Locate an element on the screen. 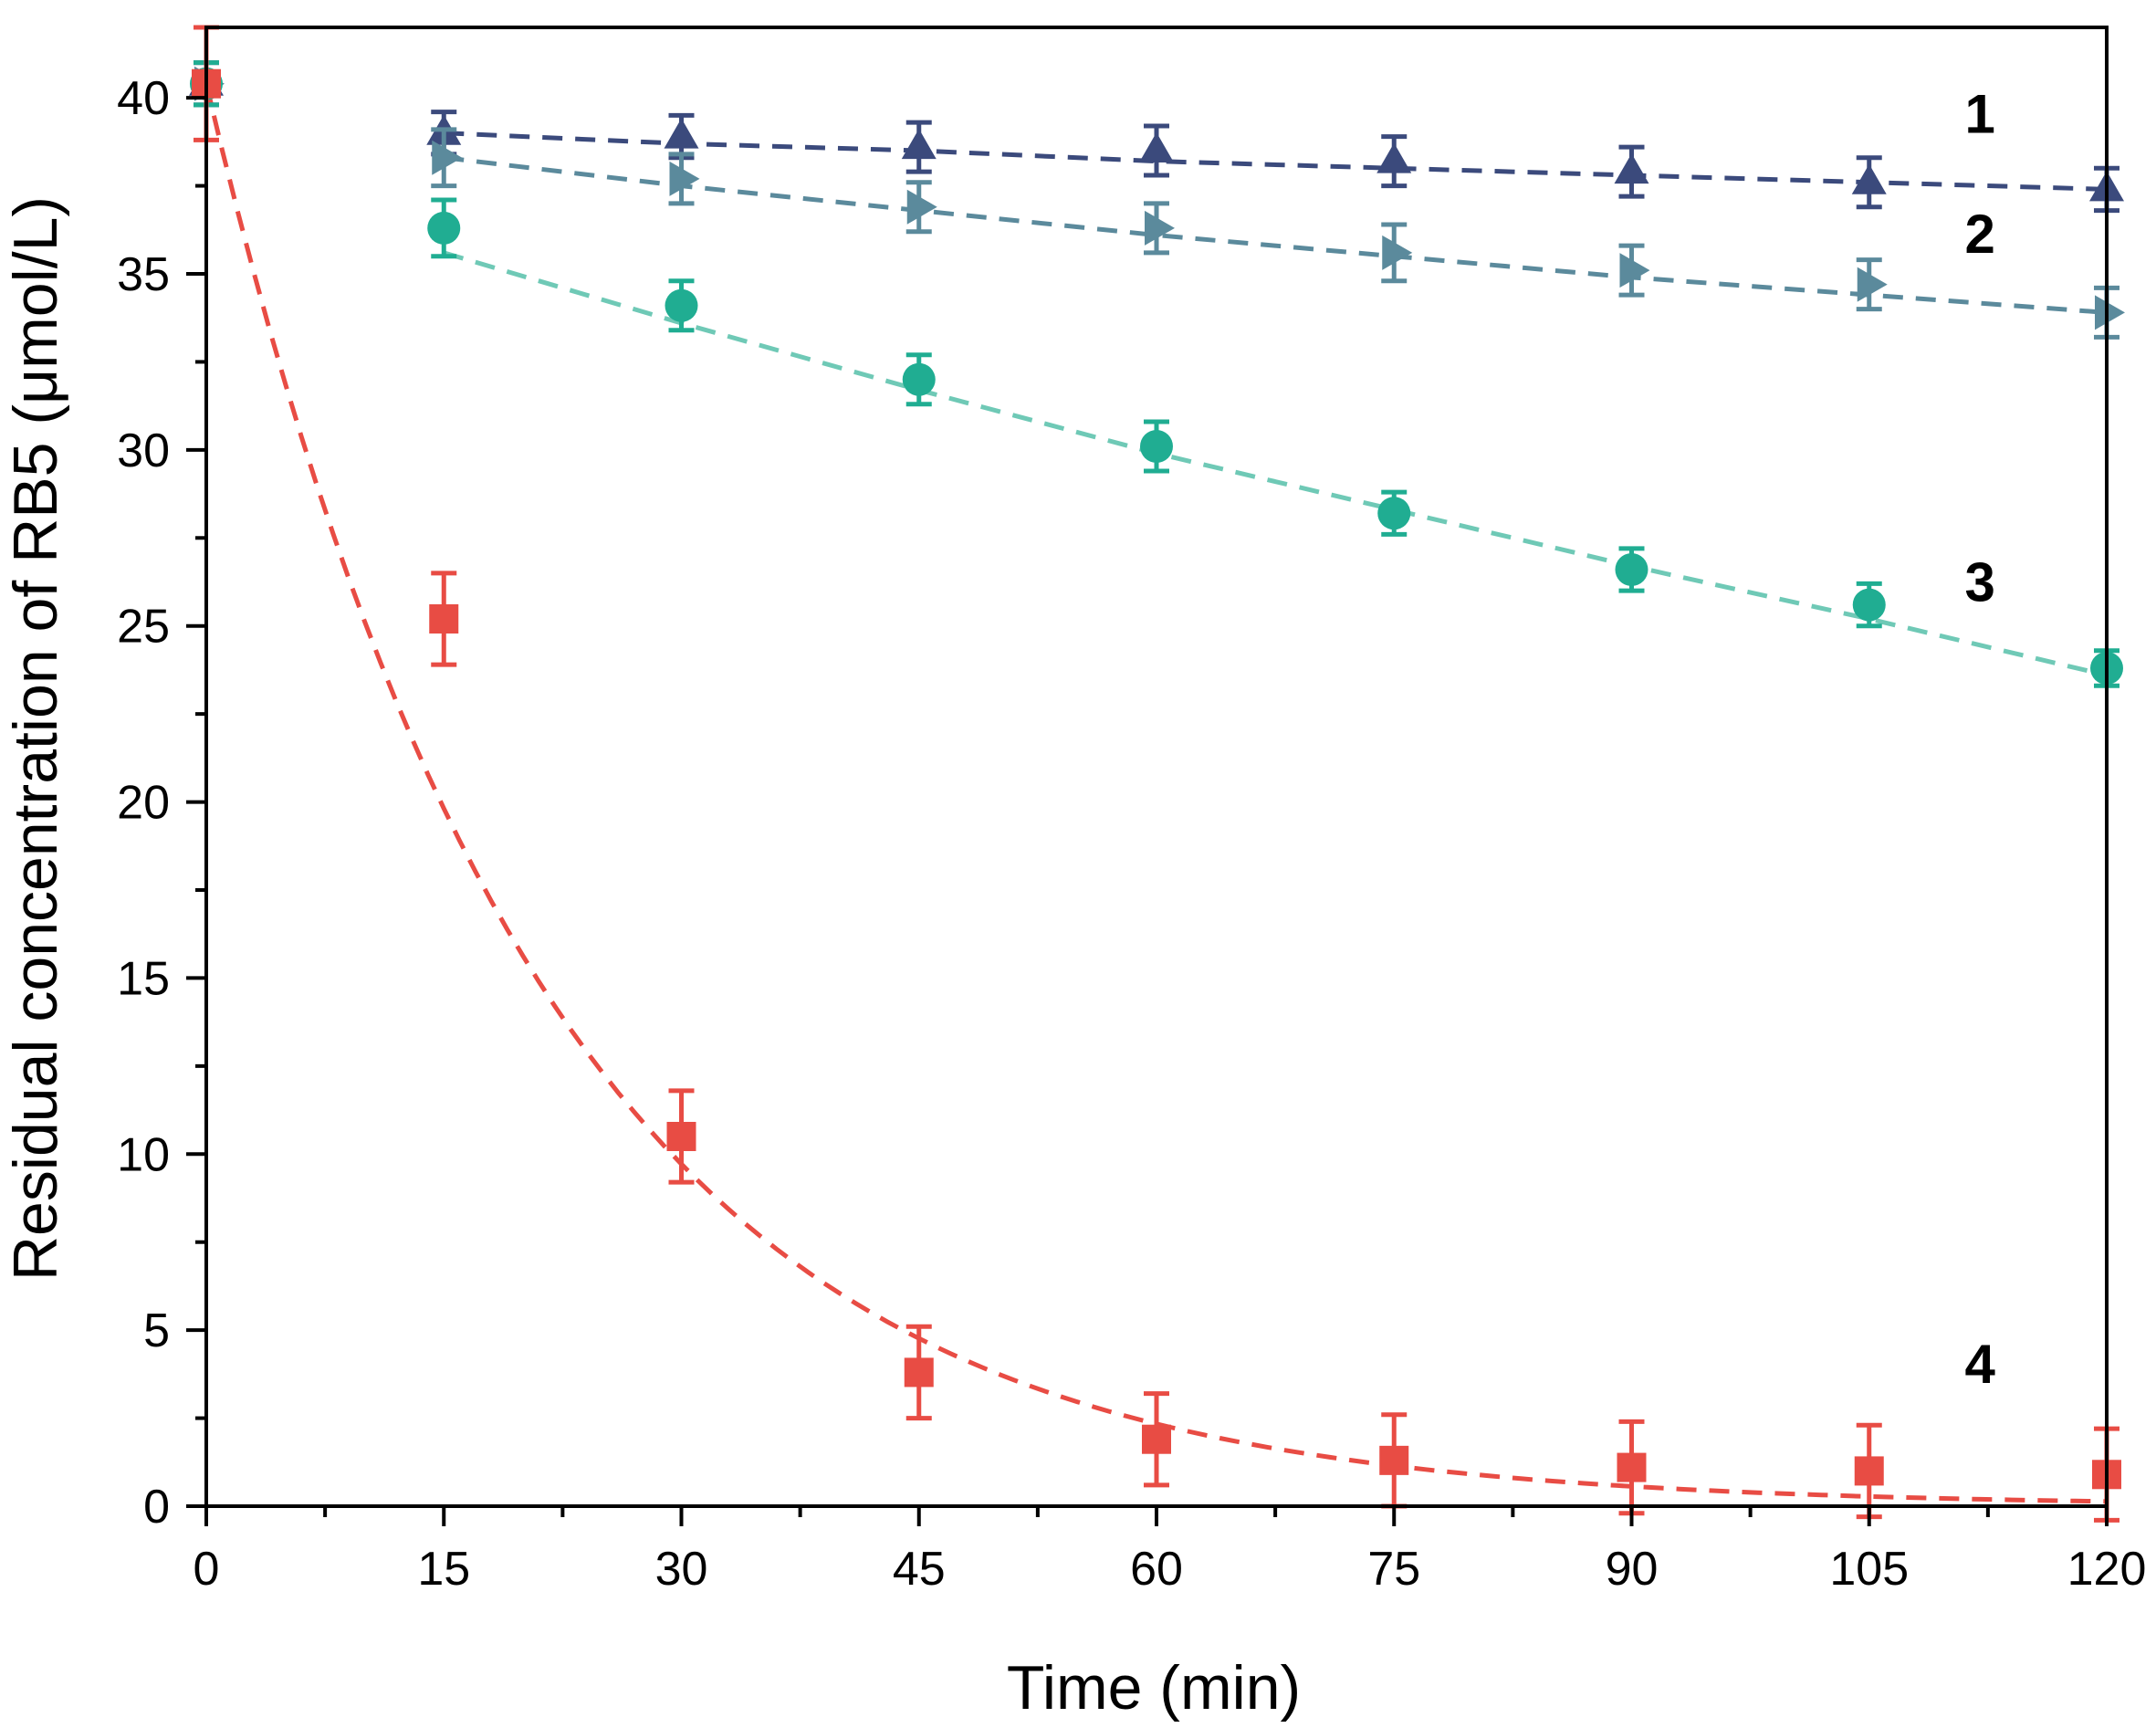  x-axis-title: Time (min) is located at coordinates (1154, 1688).